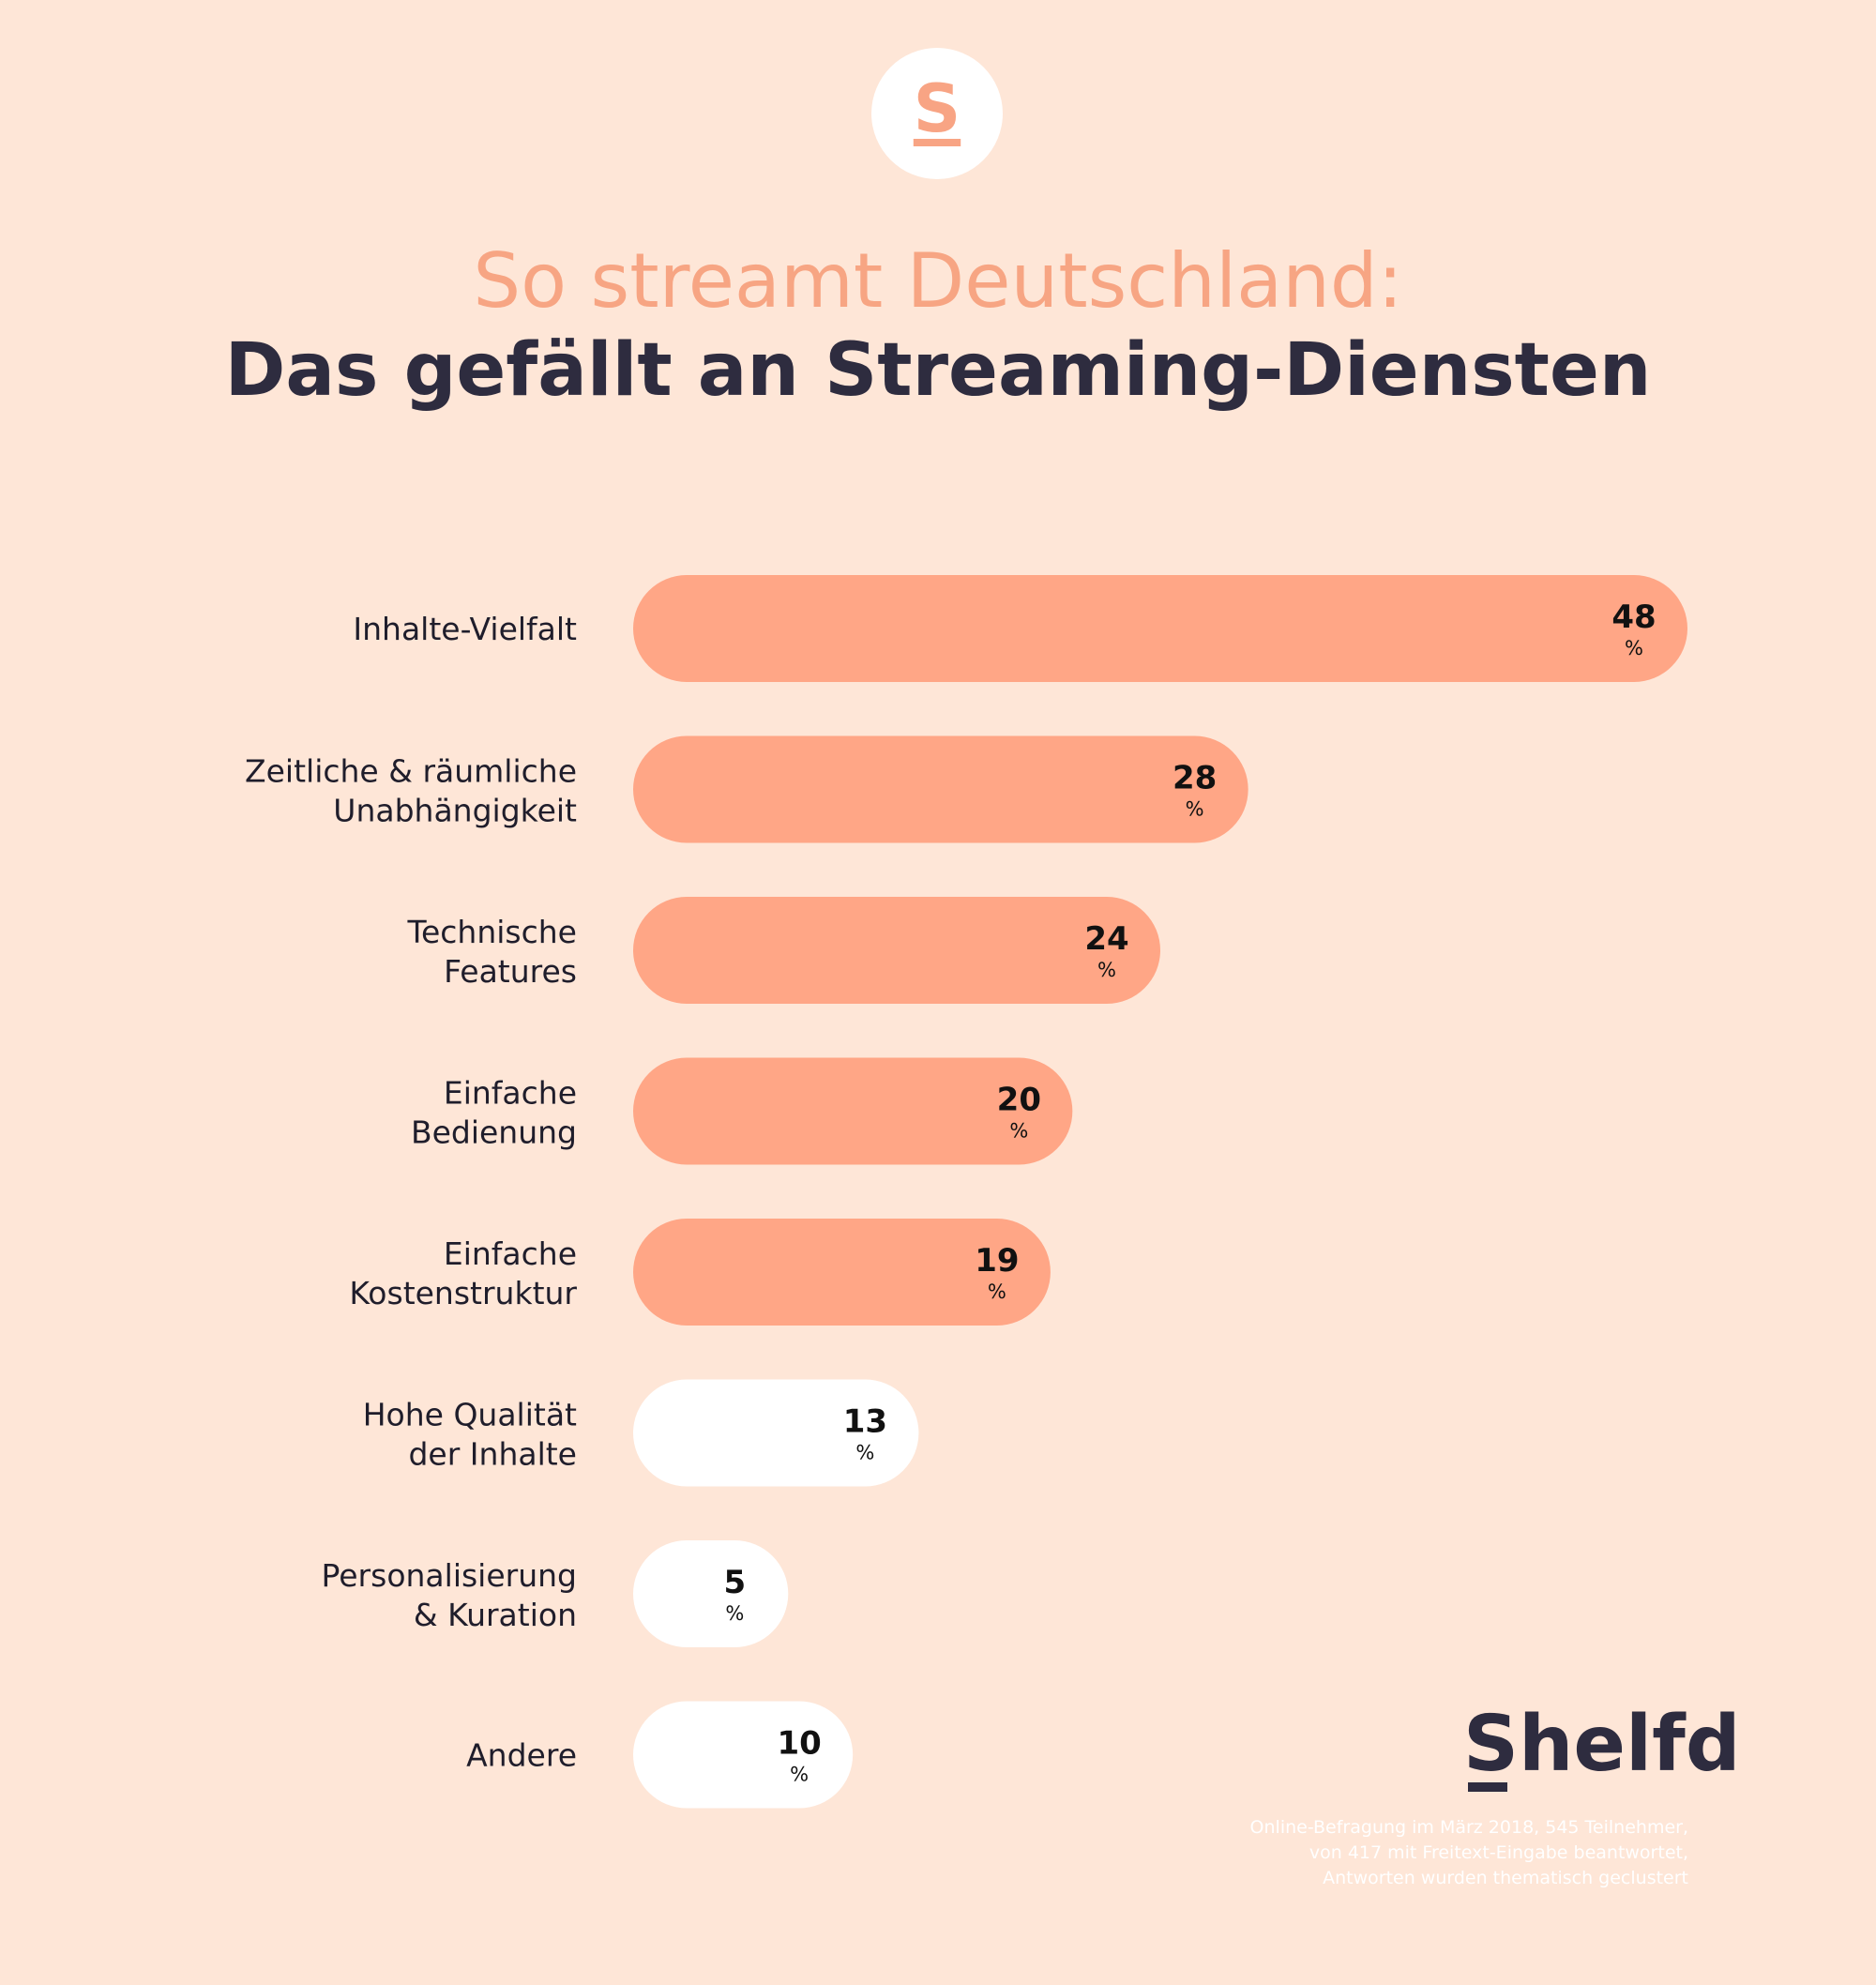 The height and width of the screenshot is (1985, 1876). I want to click on logo-badge: S, so click(937, 113).